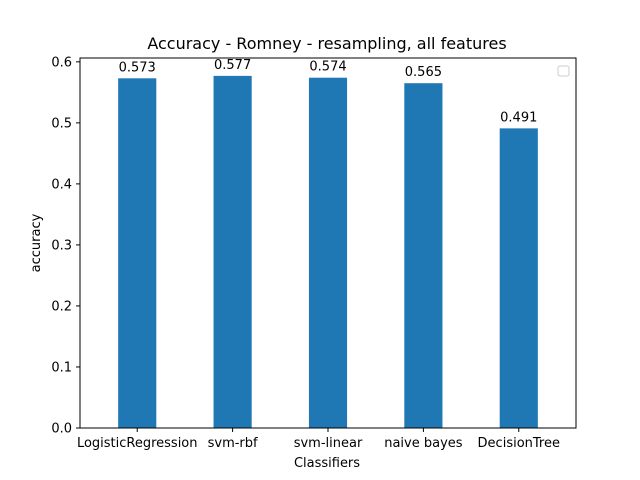 Image resolution: width=640 pixels, height=480 pixels. Describe the element at coordinates (563, 71) in the screenshot. I see `legend-box` at that location.